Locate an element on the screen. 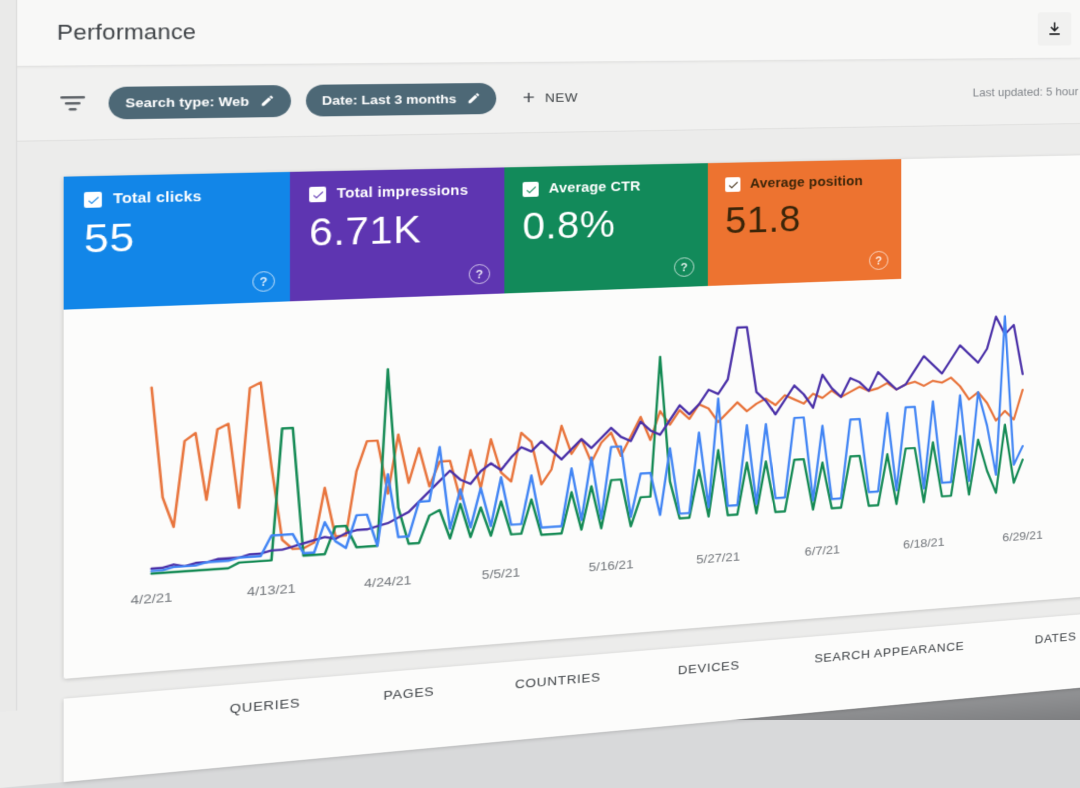 The height and width of the screenshot is (788, 1080). metric-label: Total clicks is located at coordinates (157, 198).